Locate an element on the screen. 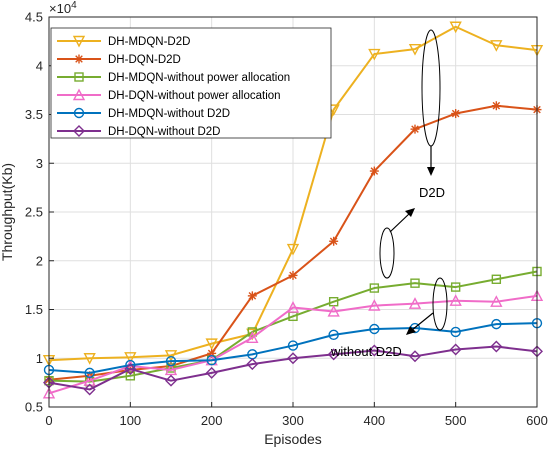 The height and width of the screenshot is (457, 550). legend-label: DH-MDQN-D2D is located at coordinates (149, 42).